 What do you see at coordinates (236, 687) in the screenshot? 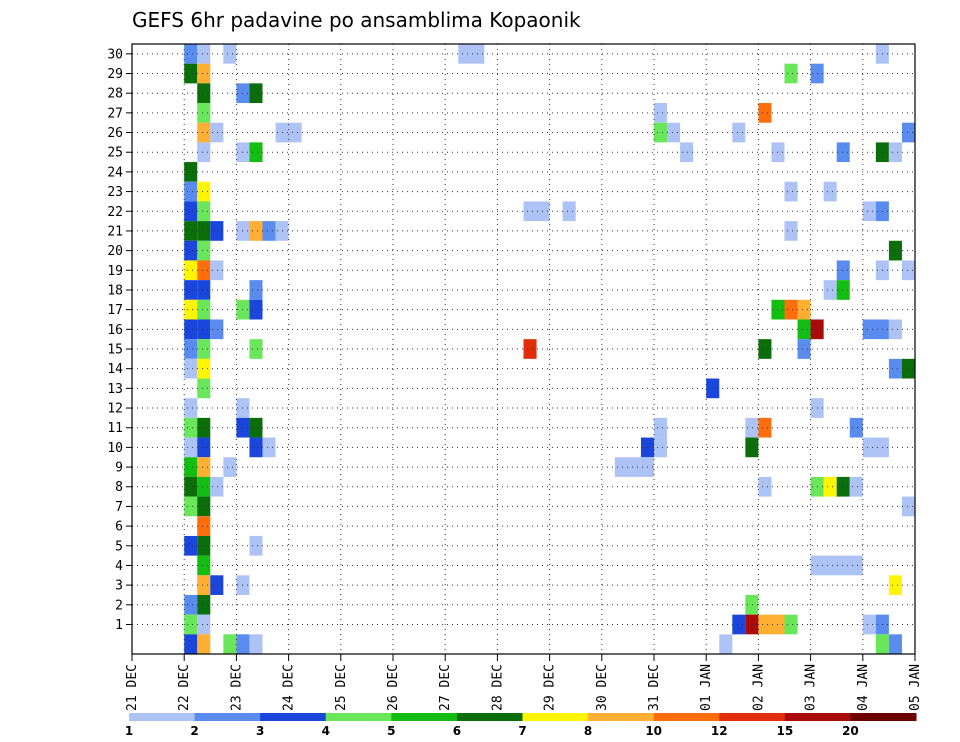
I see `x-tick-label: 23 DEC` at bounding box center [236, 687].